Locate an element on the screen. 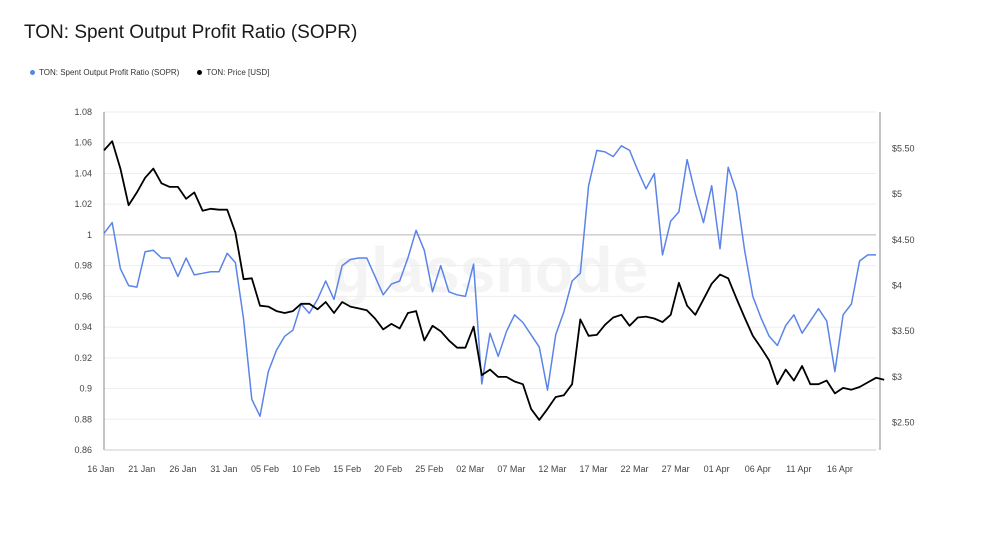 The width and height of the screenshot is (984, 554). y-left-tick-label: 1.06 is located at coordinates (83, 143).